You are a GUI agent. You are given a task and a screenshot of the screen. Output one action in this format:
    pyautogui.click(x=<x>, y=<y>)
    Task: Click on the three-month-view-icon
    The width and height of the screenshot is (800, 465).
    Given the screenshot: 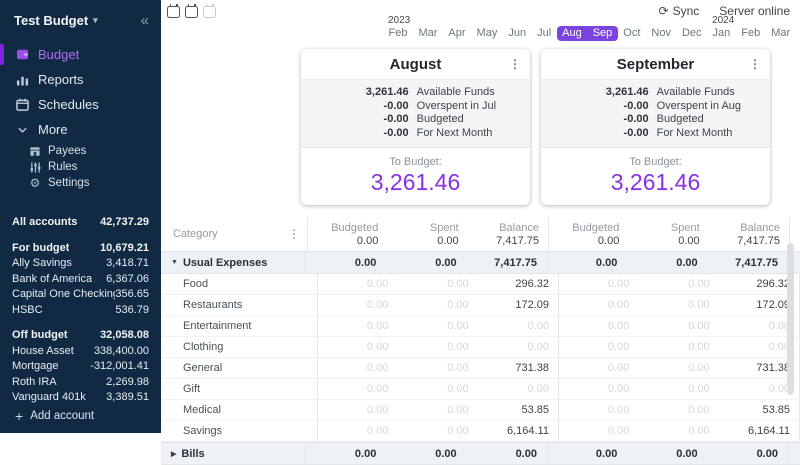 What is the action you would take?
    pyautogui.click(x=209, y=10)
    